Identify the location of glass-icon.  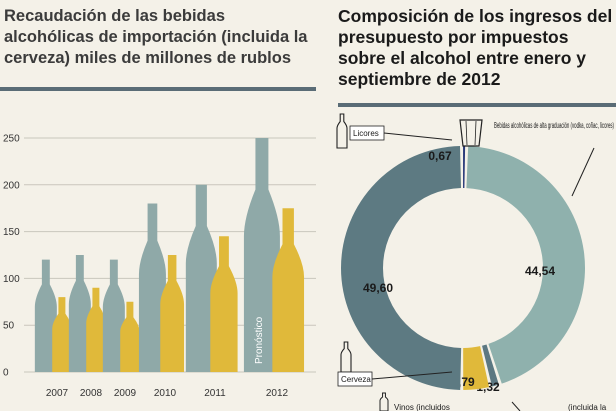
(471, 133).